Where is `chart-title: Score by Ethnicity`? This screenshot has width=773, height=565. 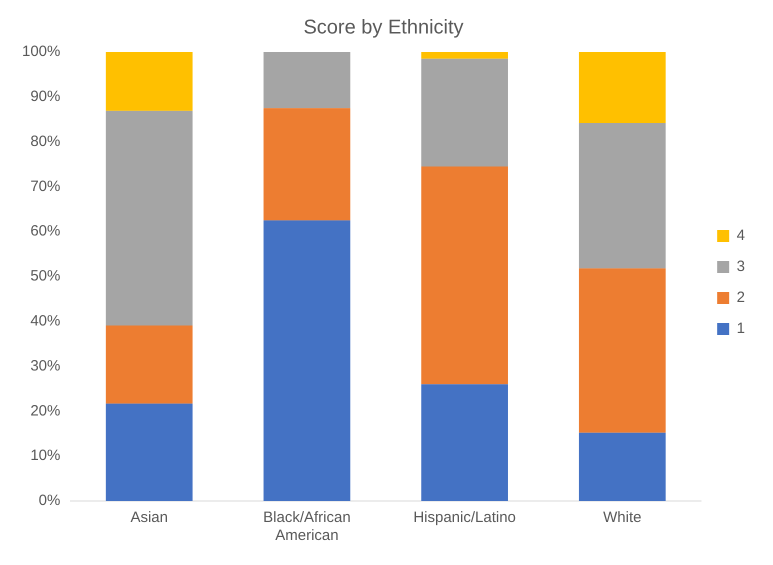 chart-title: Score by Ethnicity is located at coordinates (383, 27).